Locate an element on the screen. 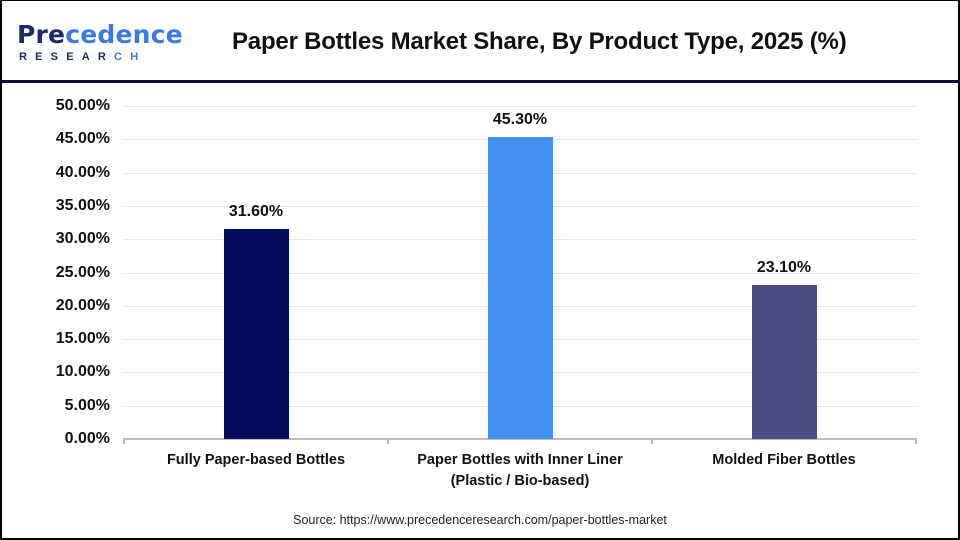 The width and height of the screenshot is (960, 540). x-label-line1: Paper Bottles with Inner Liner is located at coordinates (520, 460).